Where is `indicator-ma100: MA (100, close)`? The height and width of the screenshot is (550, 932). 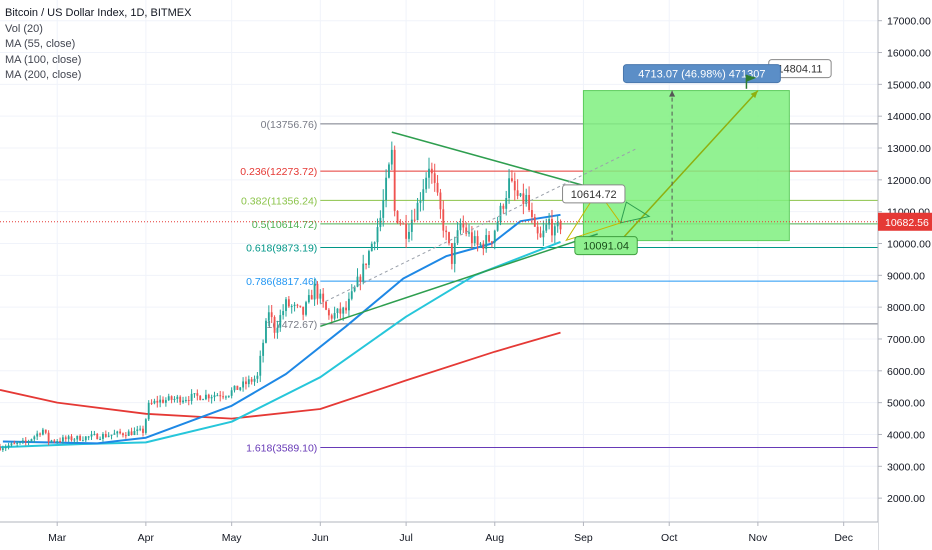 indicator-ma100: MA (100, close) is located at coordinates (43, 59).